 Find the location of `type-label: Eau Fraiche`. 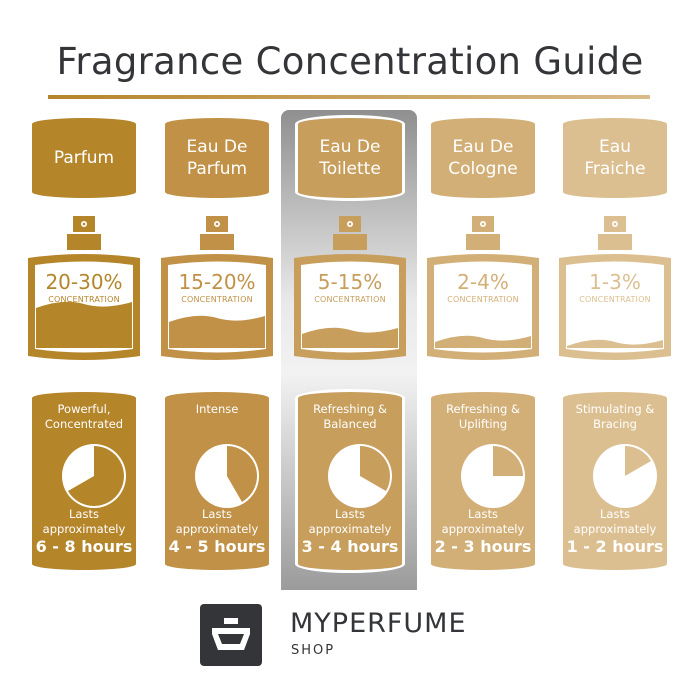

type-label: Eau Fraiche is located at coordinates (615, 158).